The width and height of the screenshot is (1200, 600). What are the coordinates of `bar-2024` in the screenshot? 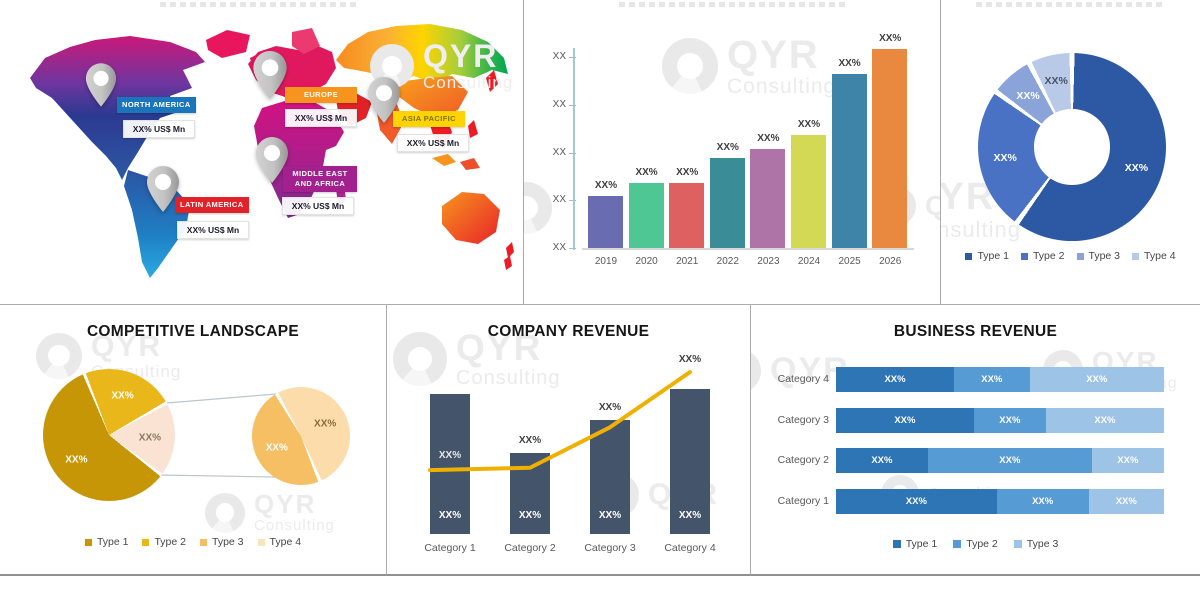 It's located at (808, 191).